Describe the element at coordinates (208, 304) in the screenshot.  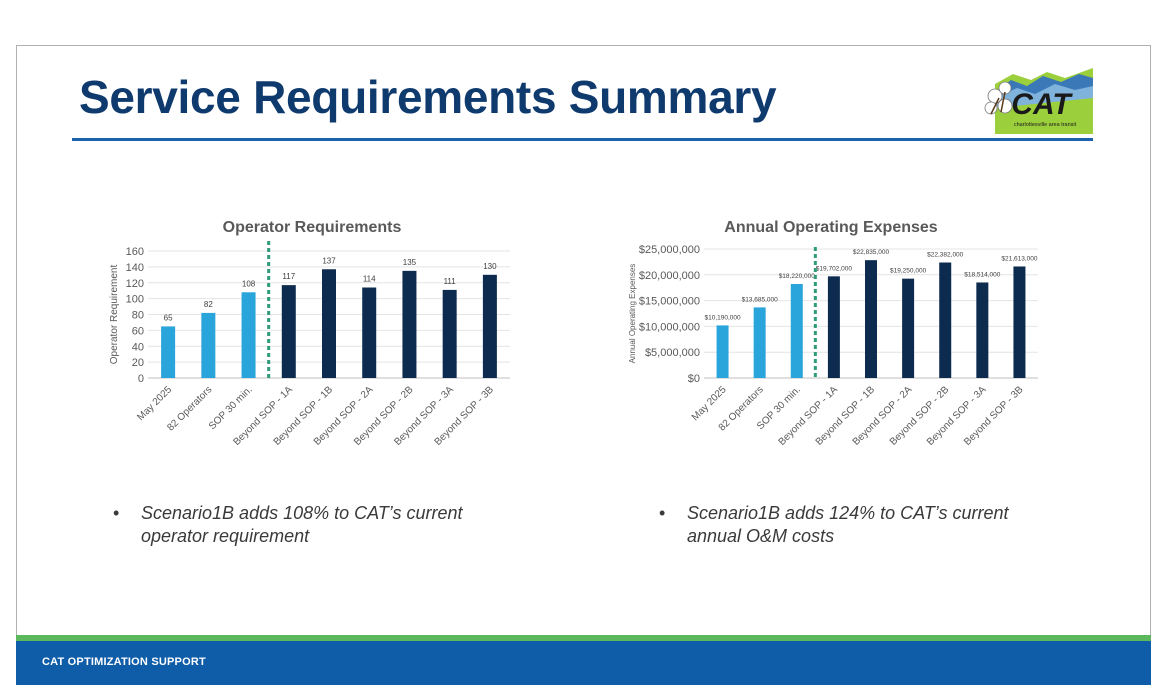
I see `data-label: 82` at that location.